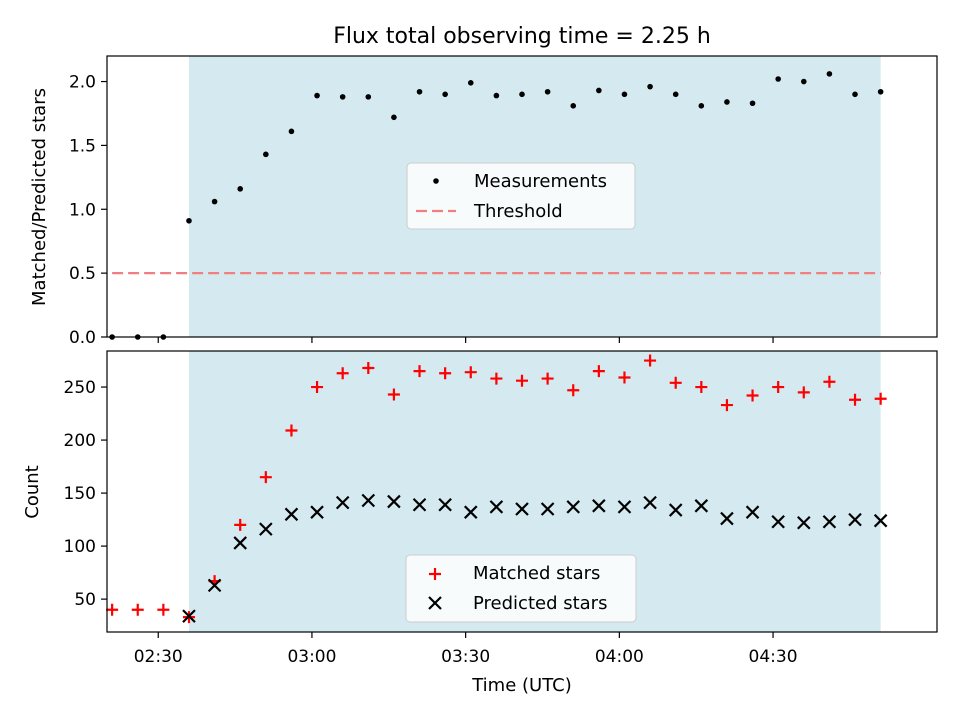  Describe the element at coordinates (773, 657) in the screenshot. I see `x-tick-label: 04:30` at that location.